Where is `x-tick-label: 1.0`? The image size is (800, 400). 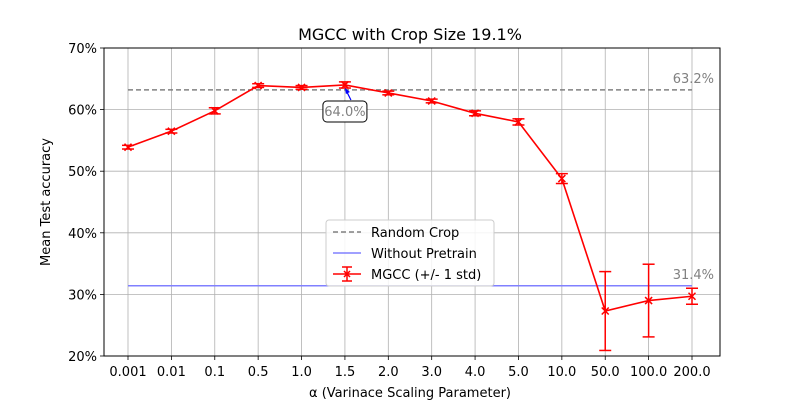
x-tick-label: 1.0 is located at coordinates (301, 372).